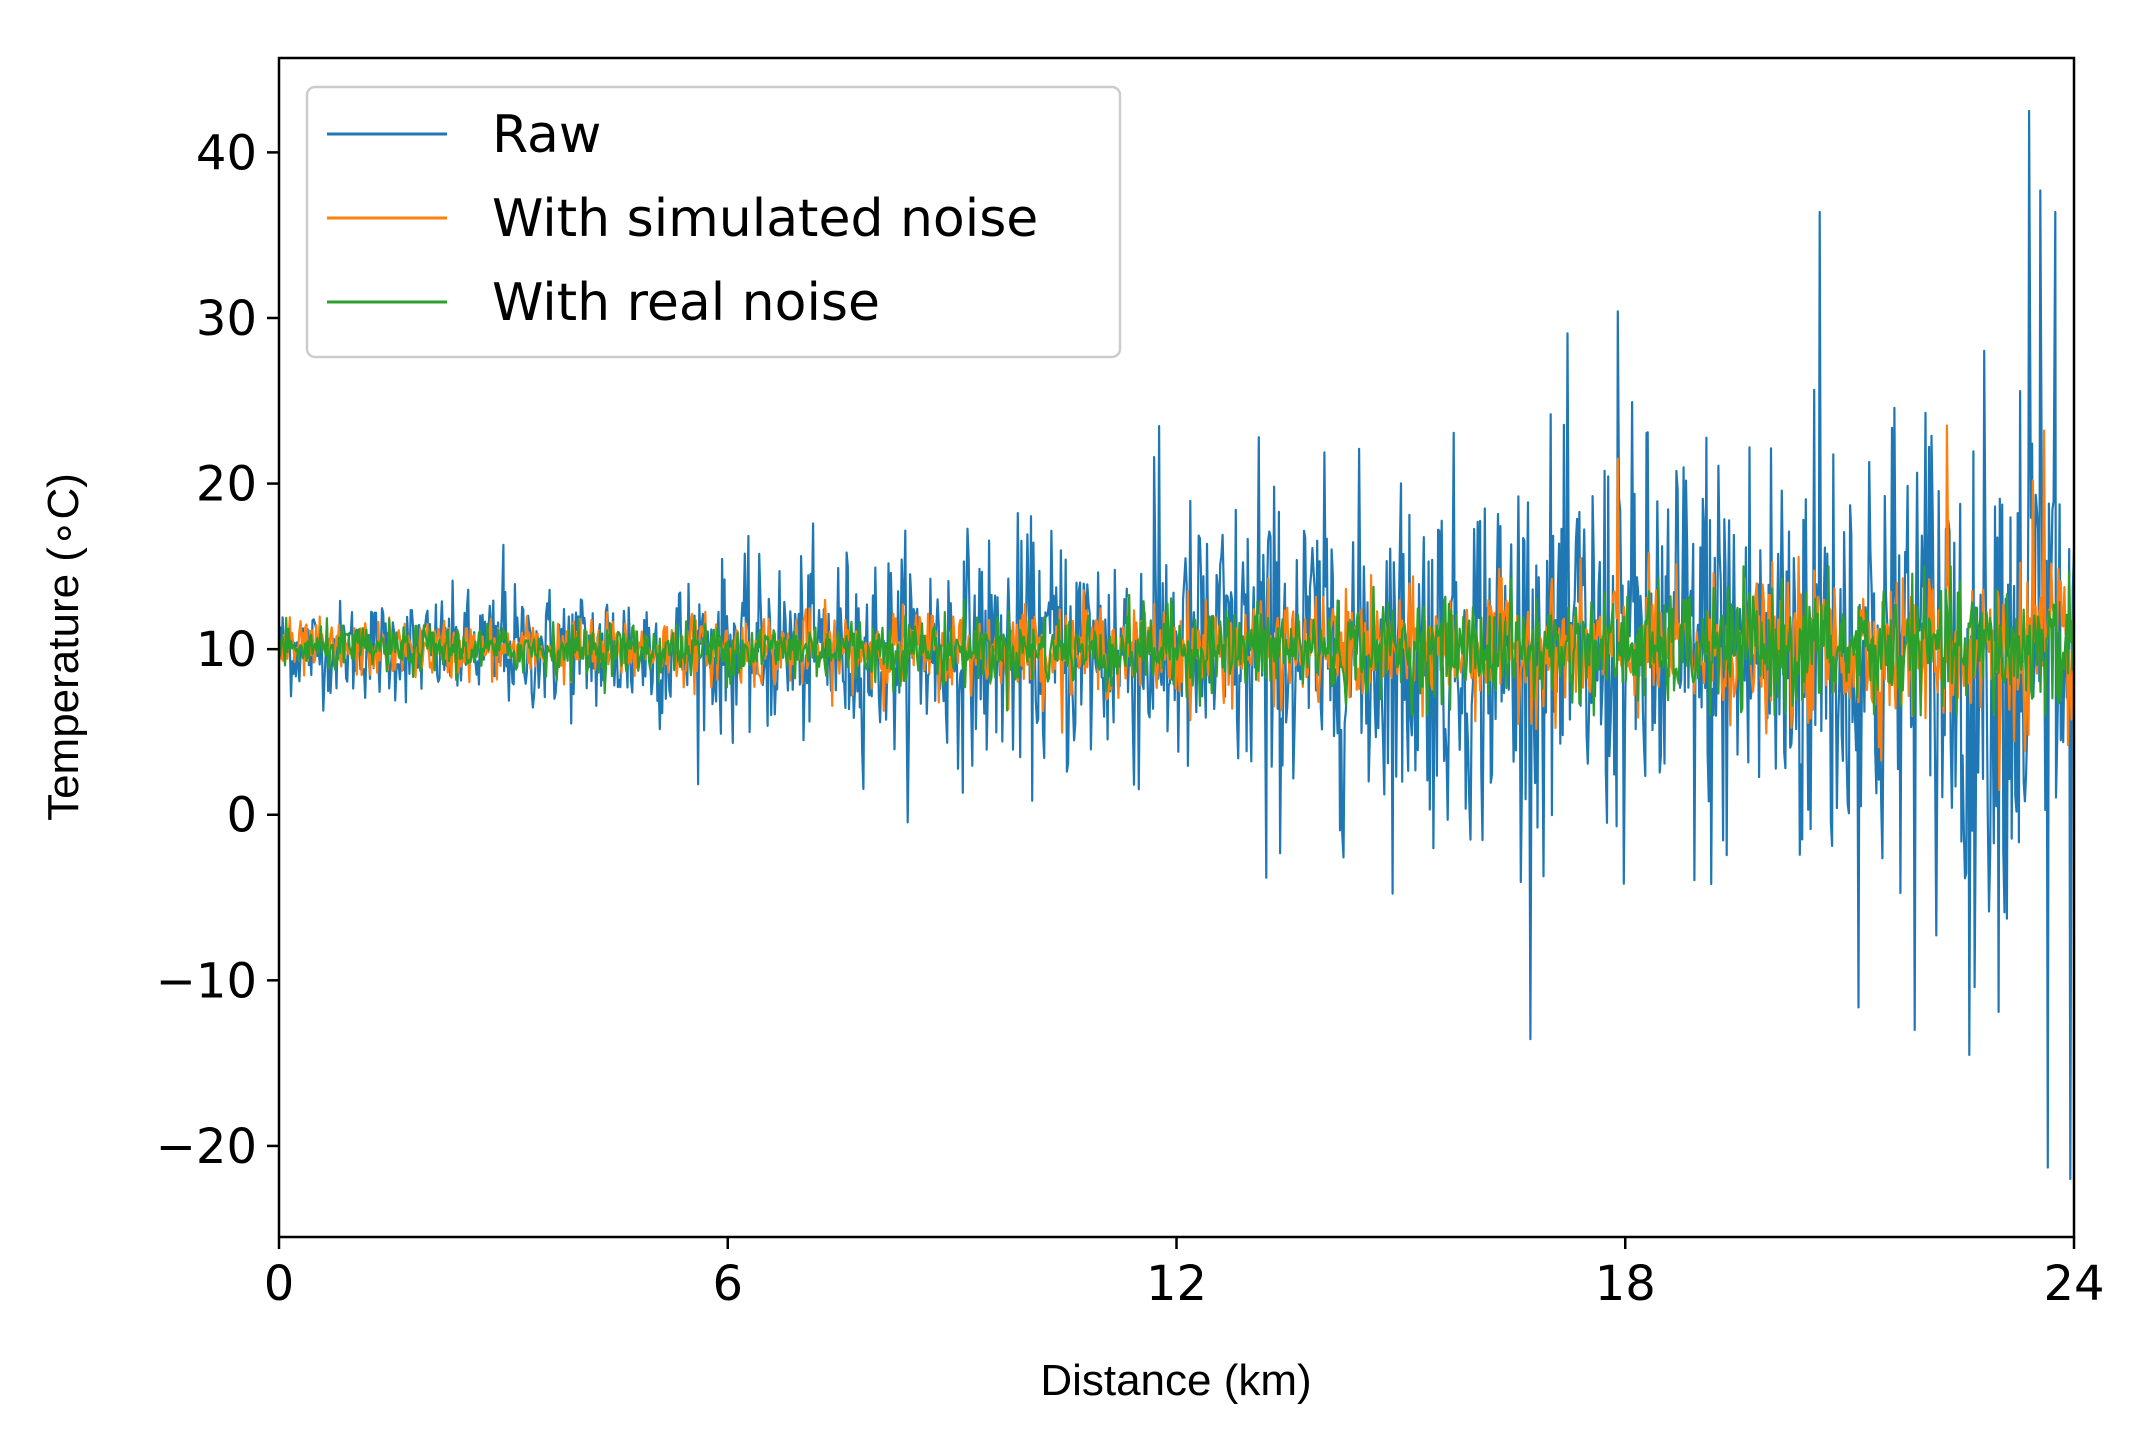 The height and width of the screenshot is (1441, 2138). What do you see at coordinates (1625, 1284) in the screenshot?
I see `x-tick-label: 18` at bounding box center [1625, 1284].